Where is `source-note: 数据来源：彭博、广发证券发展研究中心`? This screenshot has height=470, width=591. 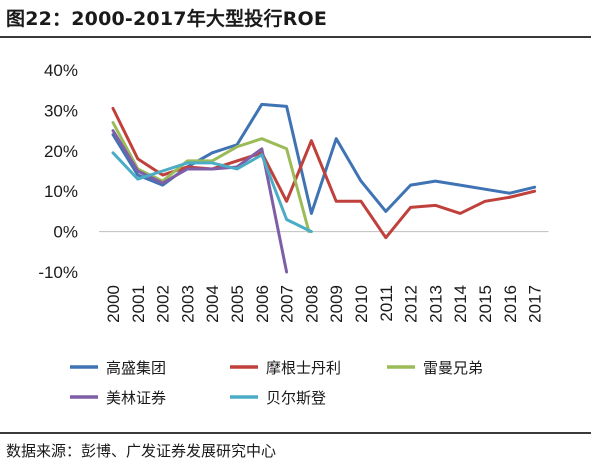
source-note: 数据来源：彭博、广发证券发展研究中心 is located at coordinates (141, 451).